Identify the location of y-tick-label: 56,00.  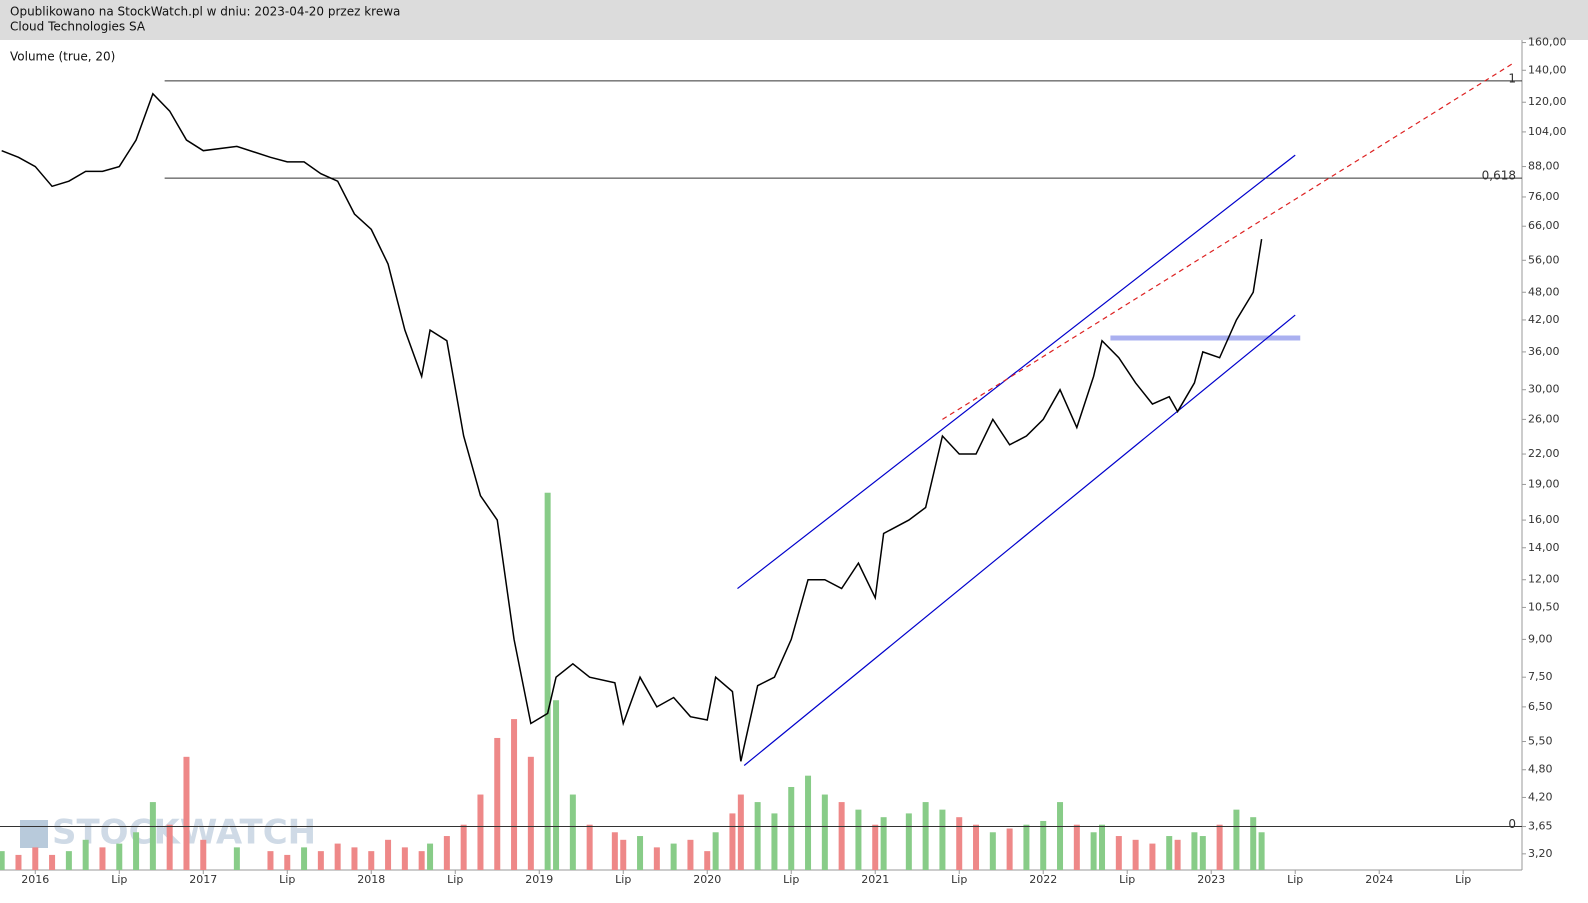
(1544, 259).